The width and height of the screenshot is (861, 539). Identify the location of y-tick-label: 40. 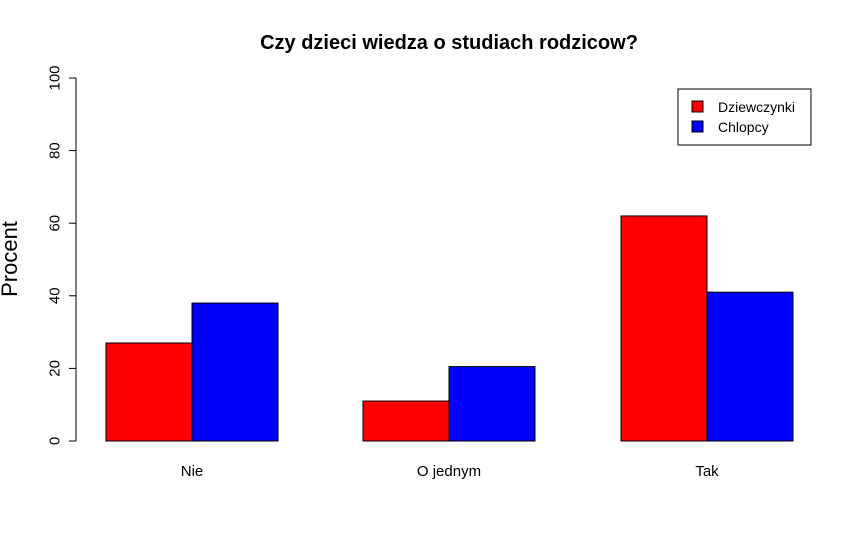
(54, 295).